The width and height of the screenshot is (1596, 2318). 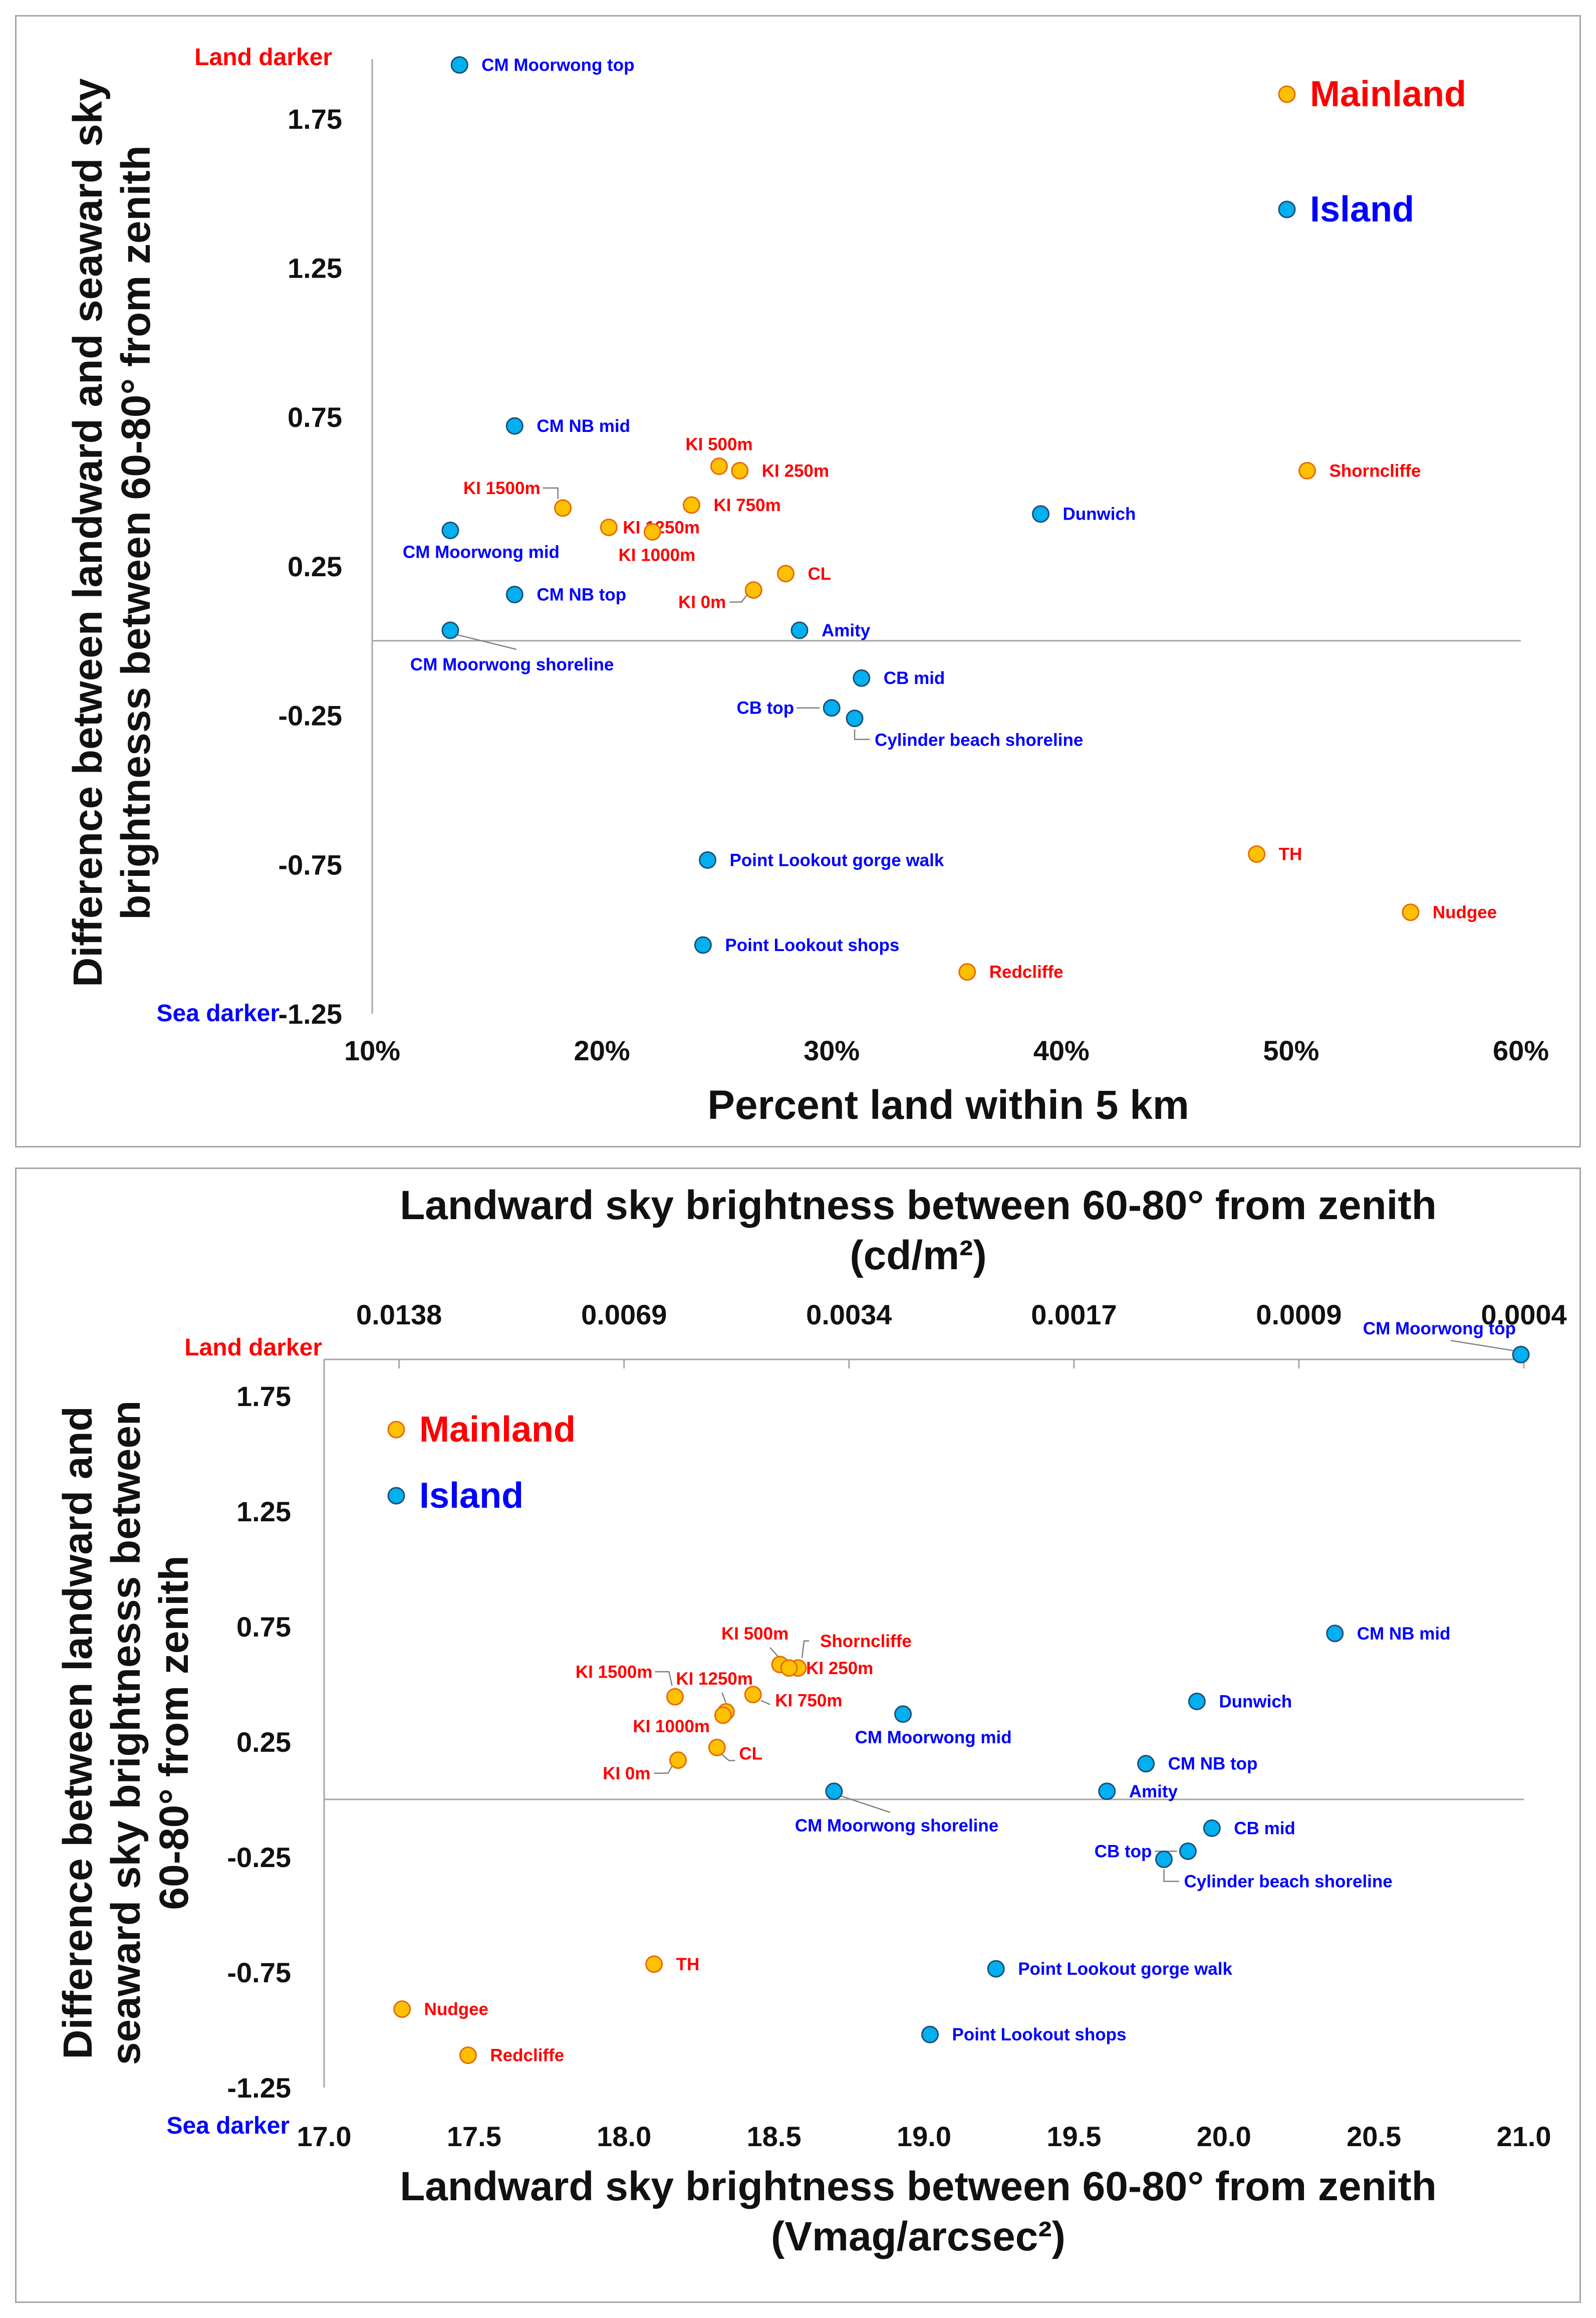 What do you see at coordinates (1257, 854) in the screenshot?
I see `top-point-th` at bounding box center [1257, 854].